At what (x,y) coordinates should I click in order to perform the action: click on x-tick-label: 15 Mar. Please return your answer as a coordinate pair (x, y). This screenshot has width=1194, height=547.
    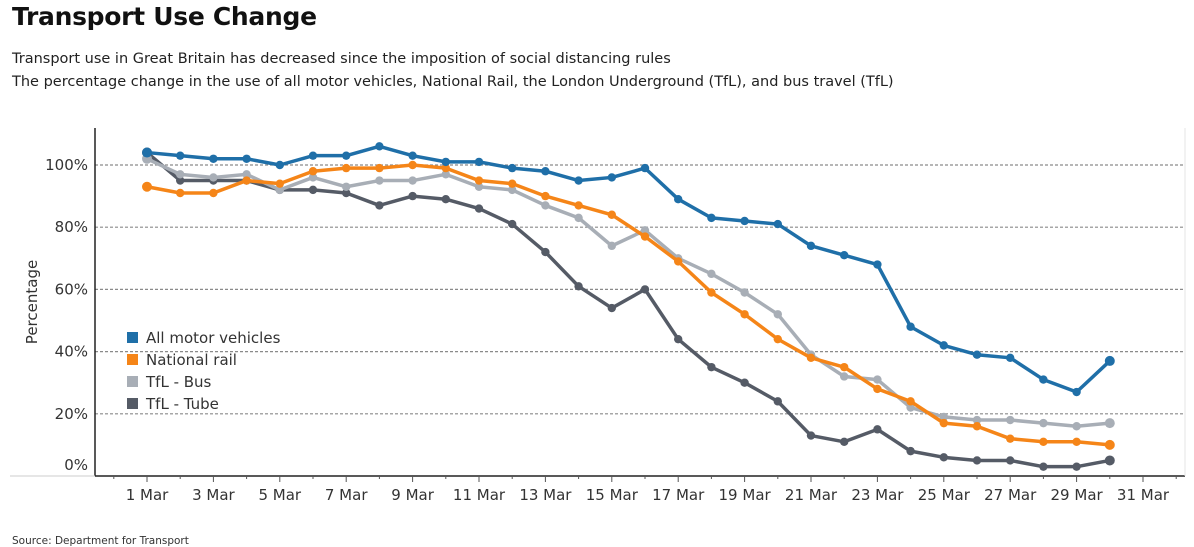
    Looking at the image, I should click on (612, 495).